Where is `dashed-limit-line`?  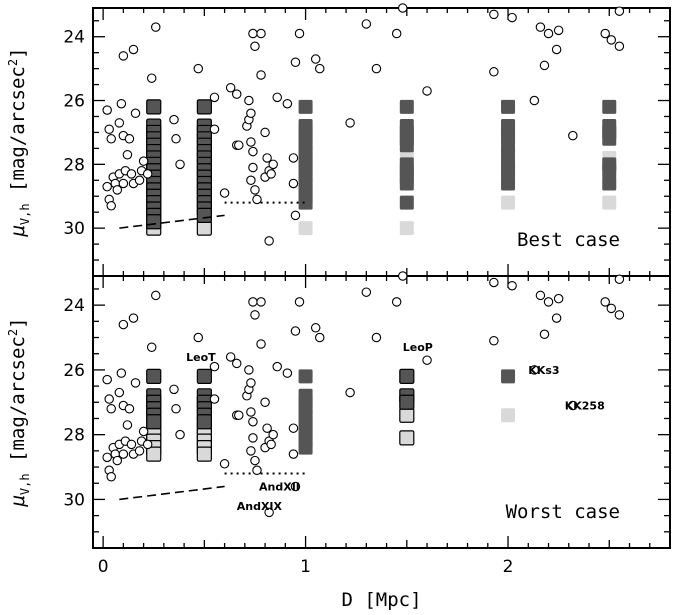 dashed-limit-line is located at coordinates (172, 221).